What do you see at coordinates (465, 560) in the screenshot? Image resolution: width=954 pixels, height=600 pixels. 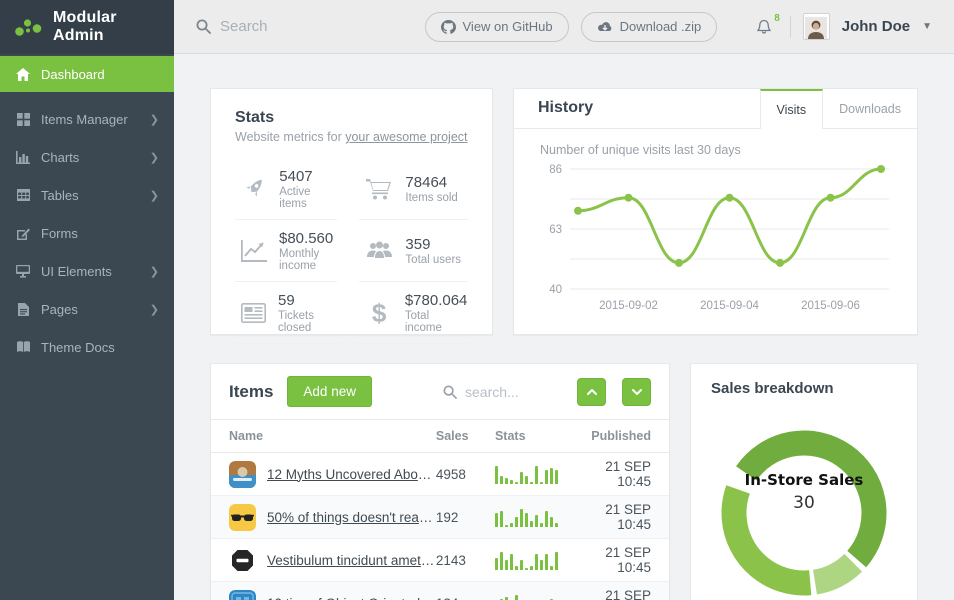 I see `sales-value: 2143` at bounding box center [465, 560].